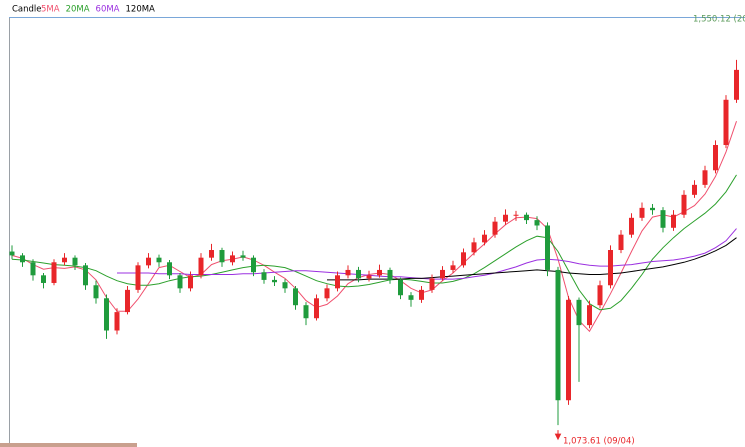 This screenshot has width=745, height=447. Describe the element at coordinates (68, 445) in the screenshot. I see `scrollbar` at that location.